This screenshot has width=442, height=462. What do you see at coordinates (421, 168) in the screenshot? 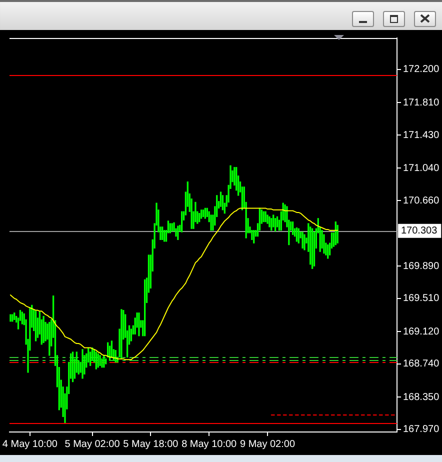
I see `y-tick-label: 171.040` at bounding box center [421, 168].